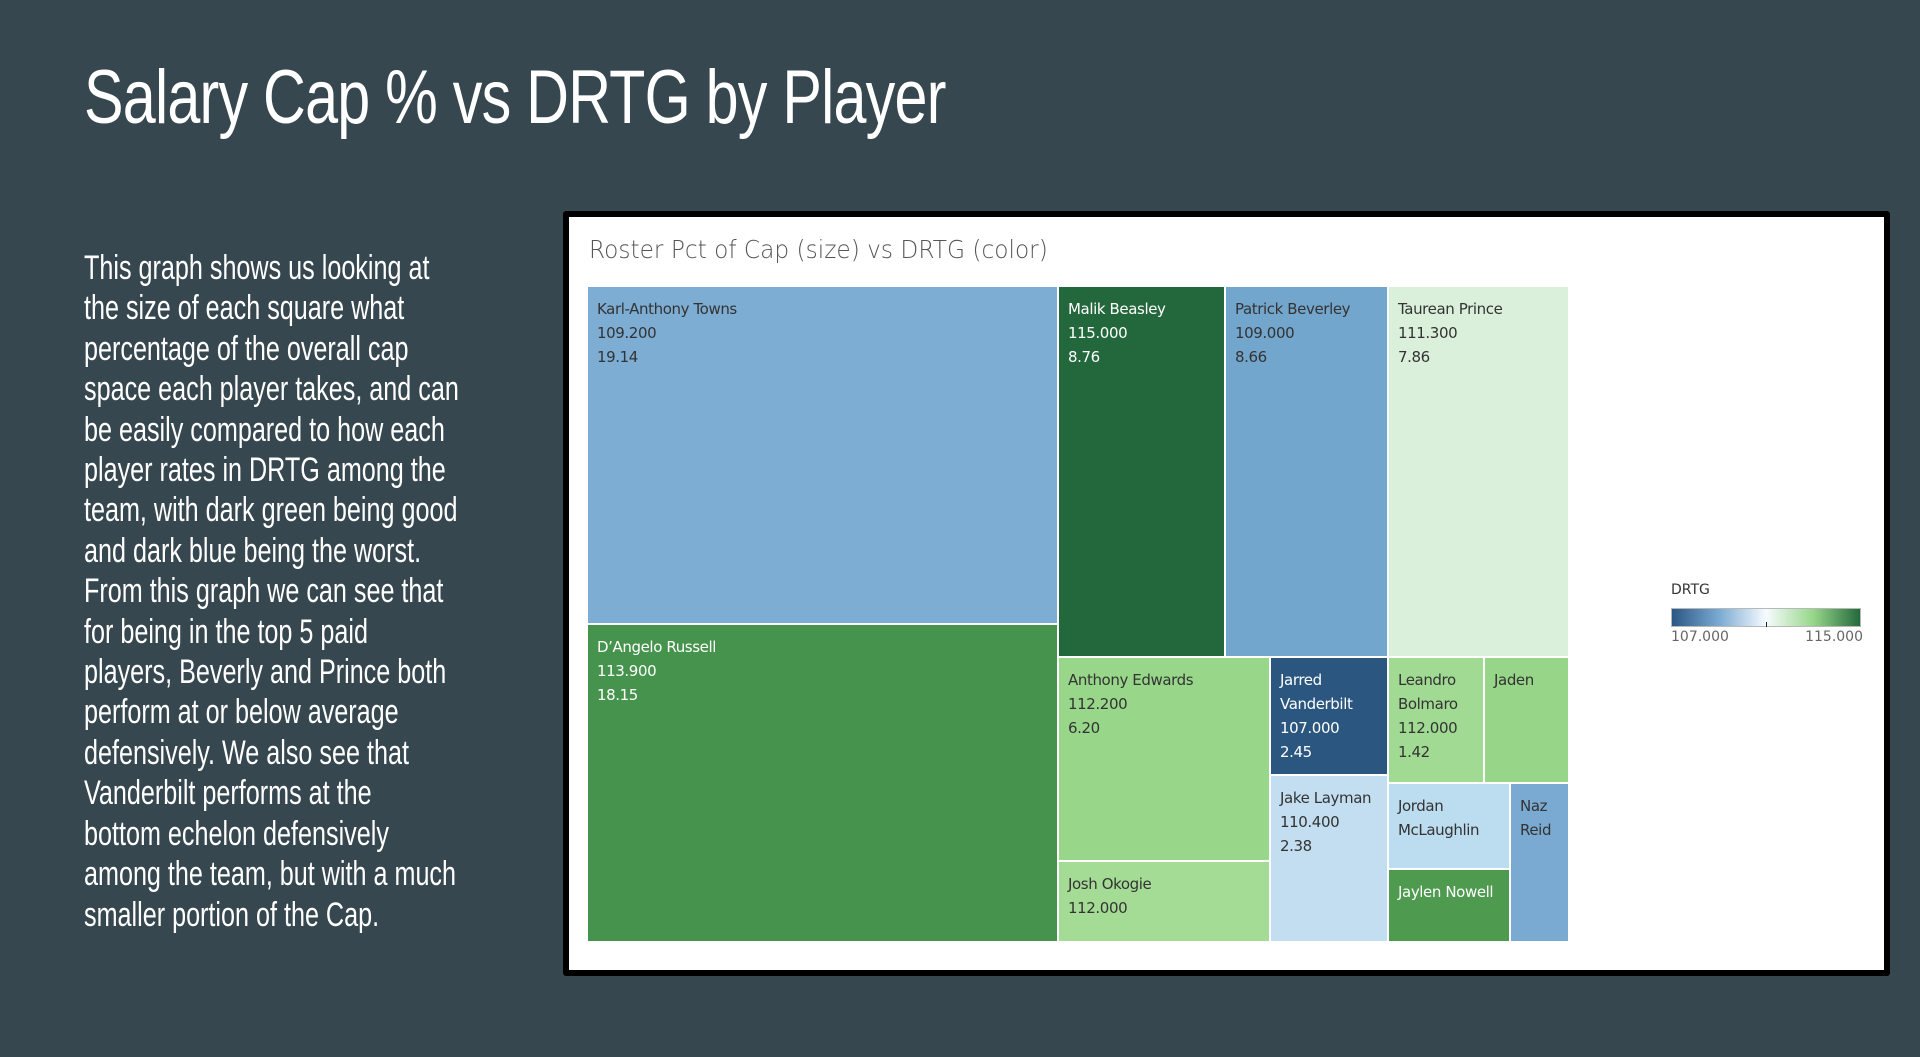 The image size is (1920, 1057). Describe the element at coordinates (1098, 704) in the screenshot. I see `drtg-value-label: 112.200` at that location.